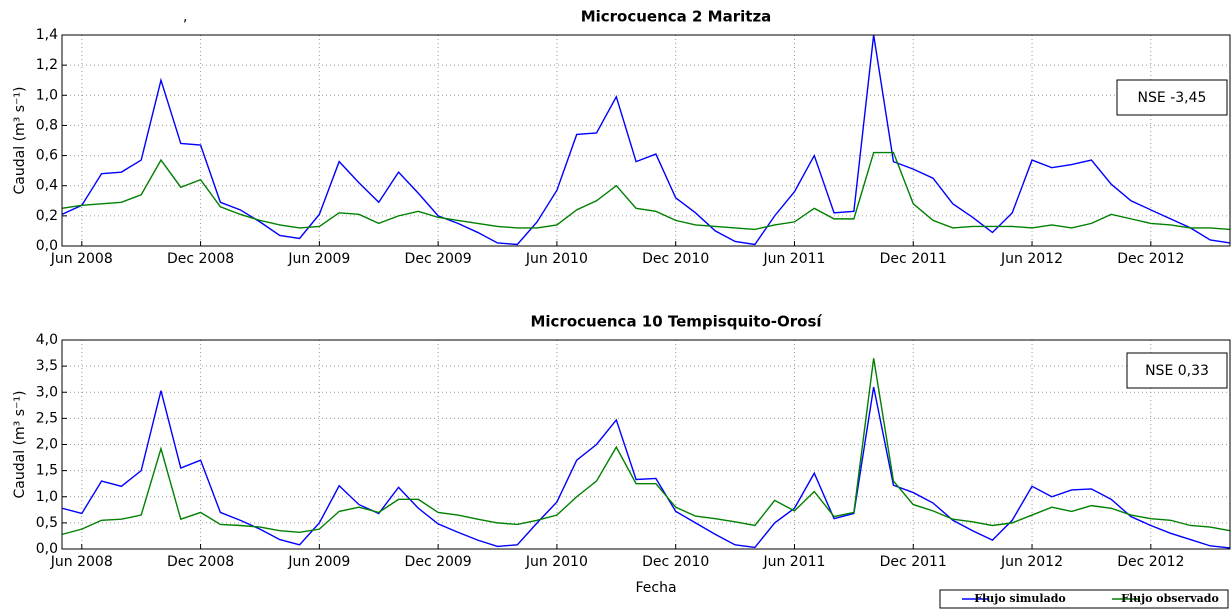  I want to click on chart-title: Microcuenca 2 Maritza, so click(676, 17).